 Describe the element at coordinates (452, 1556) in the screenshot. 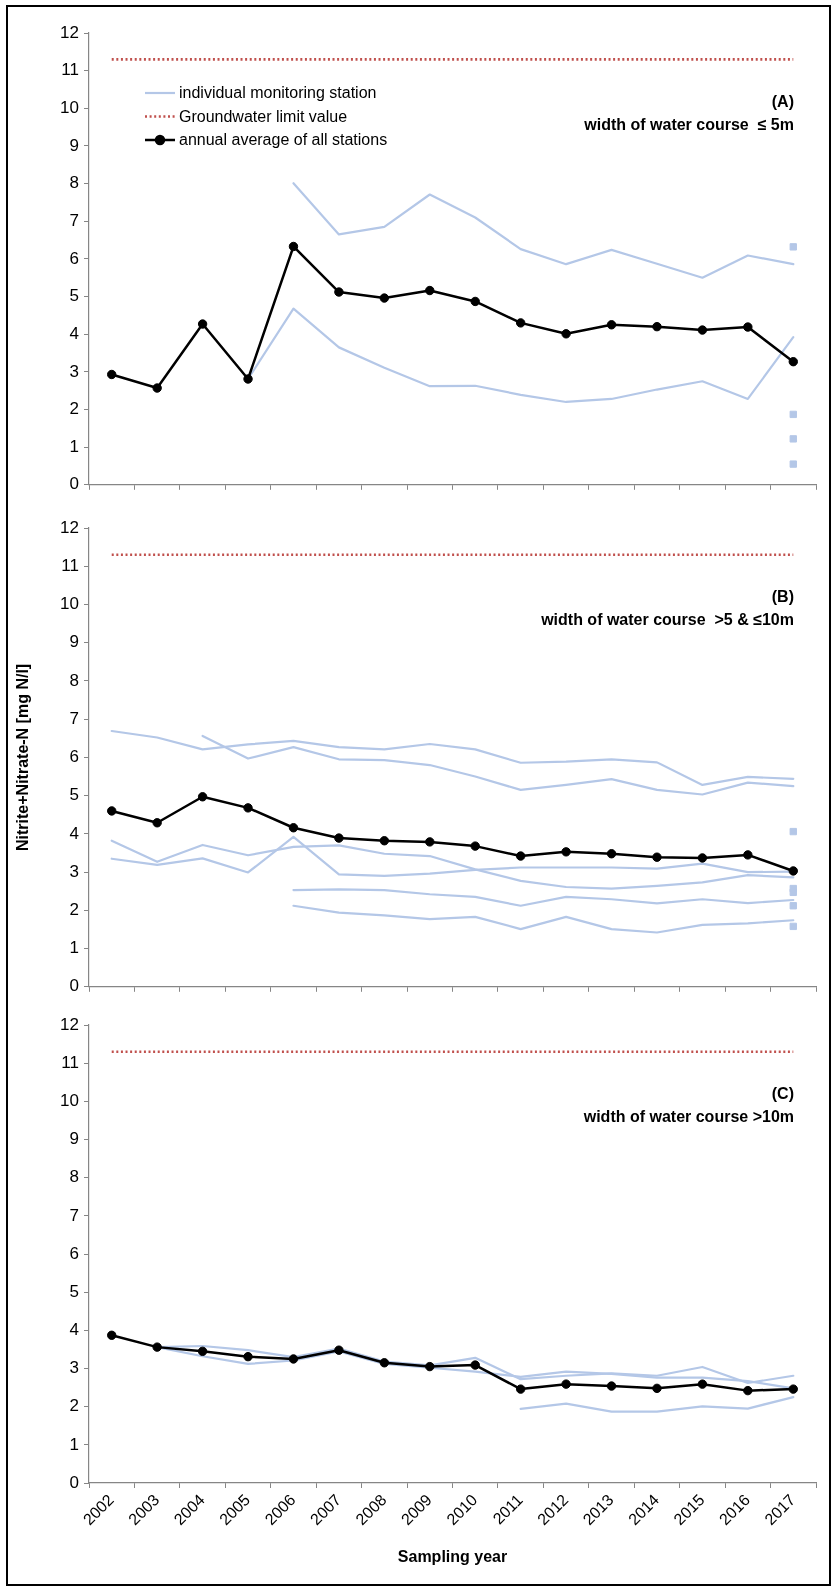

I see `x-axis-title: Sampling year` at that location.